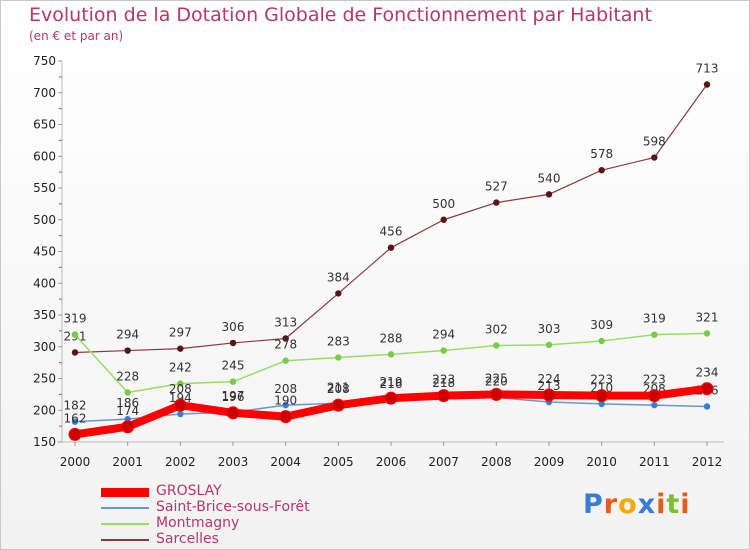 Image resolution: width=750 pixels, height=550 pixels. I want to click on y-tick-label: 550, so click(44, 188).